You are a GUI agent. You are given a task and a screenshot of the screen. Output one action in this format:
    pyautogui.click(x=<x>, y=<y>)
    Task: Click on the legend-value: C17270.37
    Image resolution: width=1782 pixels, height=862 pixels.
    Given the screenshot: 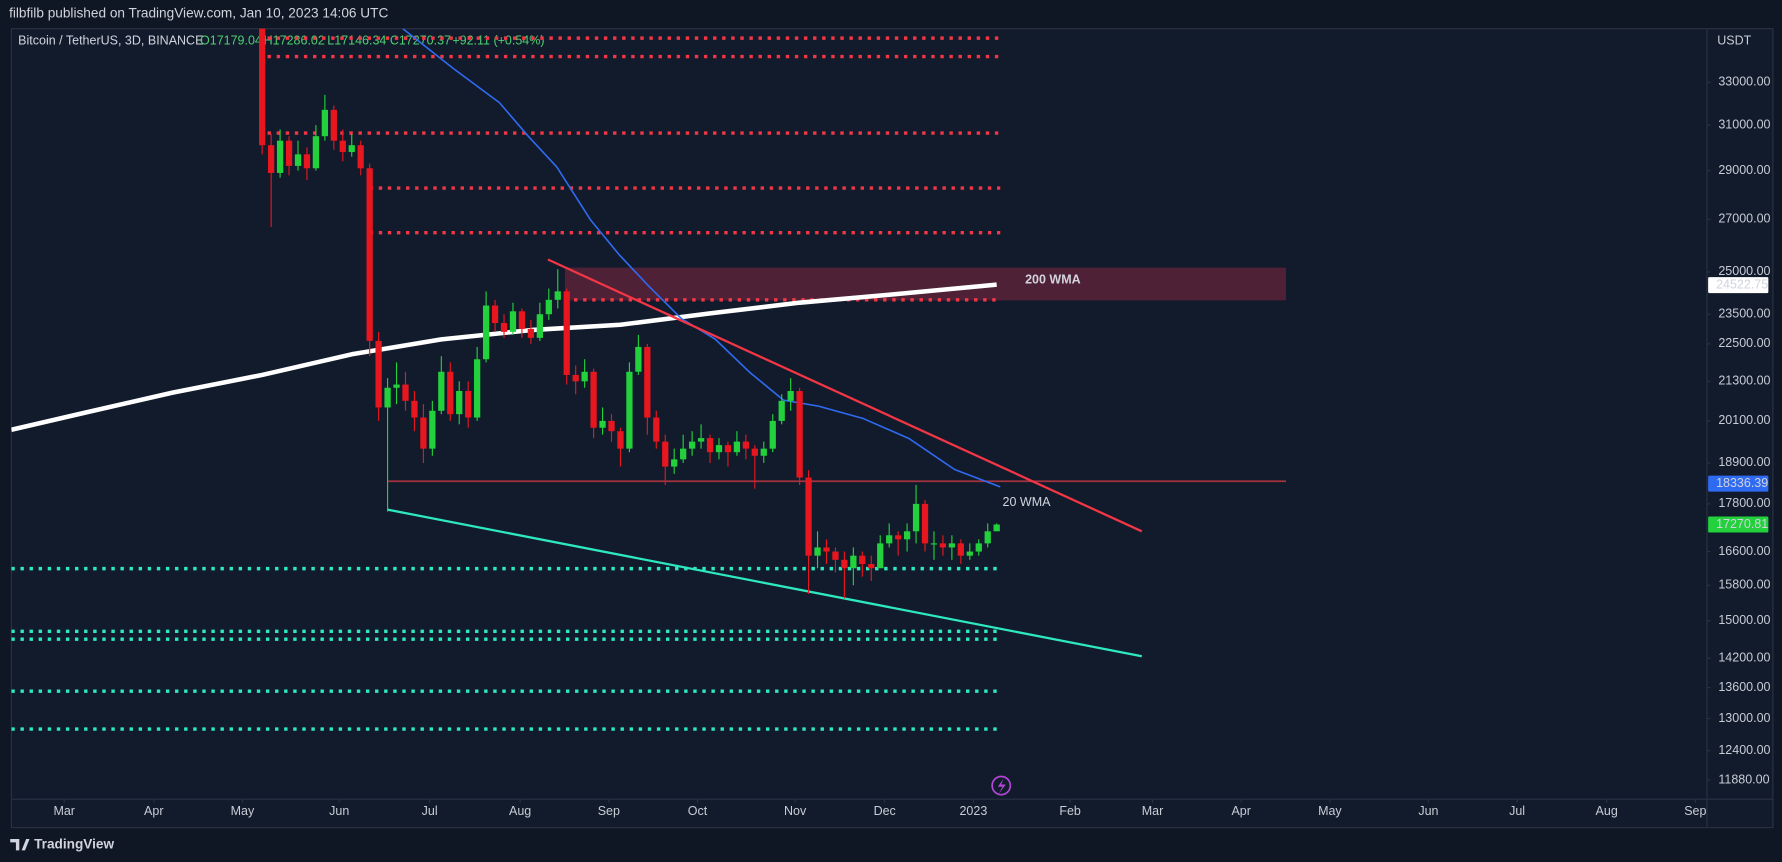 What is the action you would take?
    pyautogui.click(x=420, y=40)
    